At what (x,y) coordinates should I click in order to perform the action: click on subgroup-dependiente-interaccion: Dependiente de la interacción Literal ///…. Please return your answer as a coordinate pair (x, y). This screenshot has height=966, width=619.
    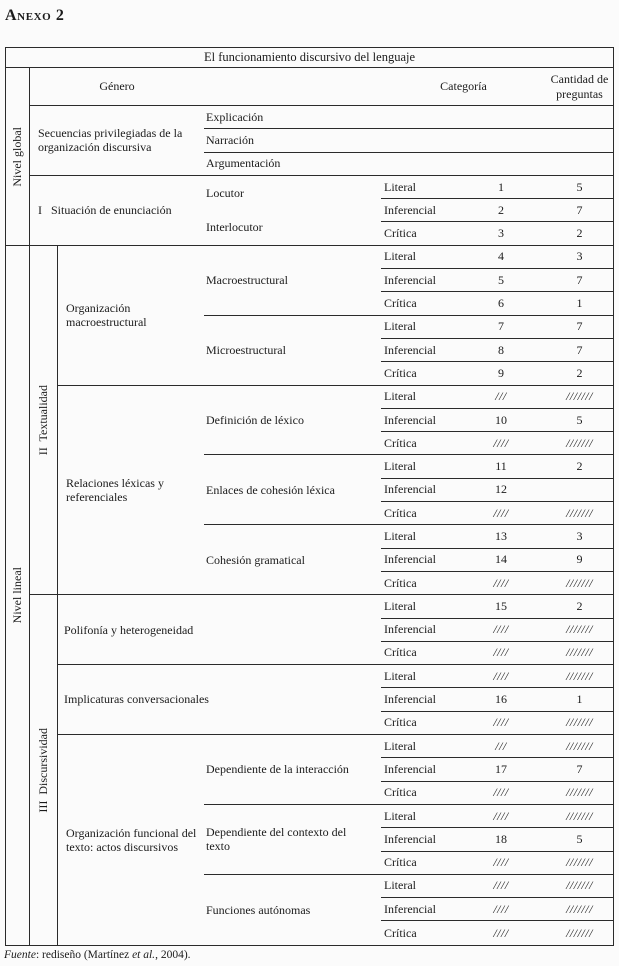
    Looking at the image, I should click on (408, 770).